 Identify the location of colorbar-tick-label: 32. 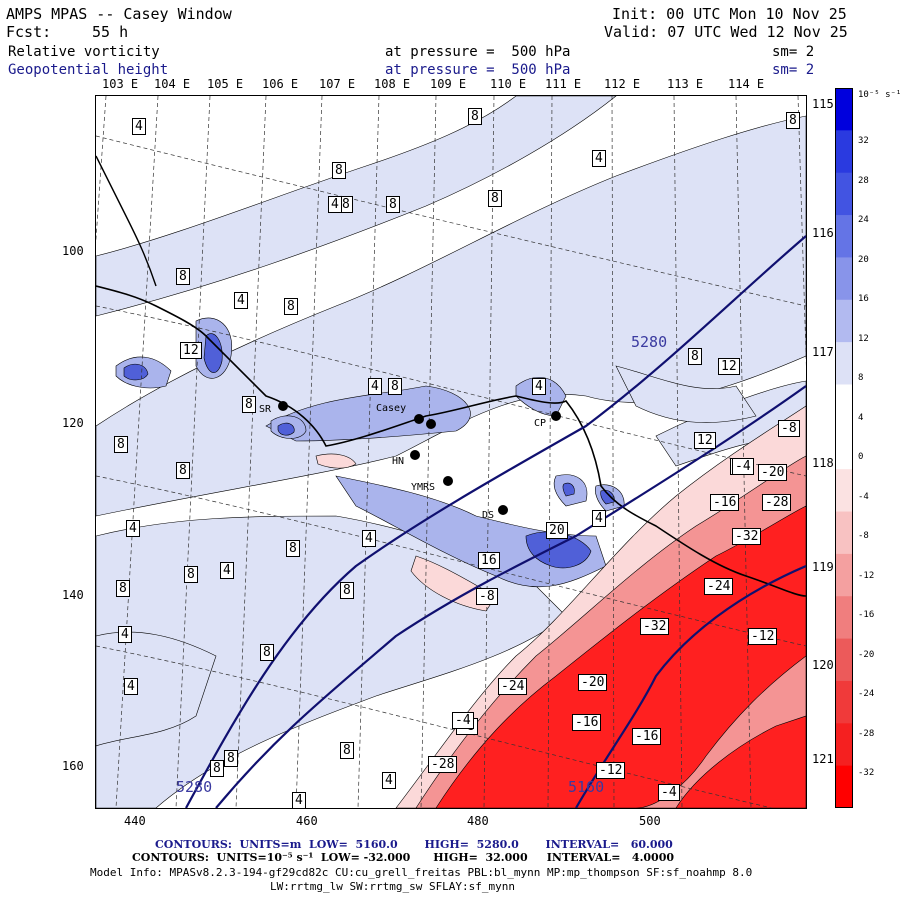
(863, 141).